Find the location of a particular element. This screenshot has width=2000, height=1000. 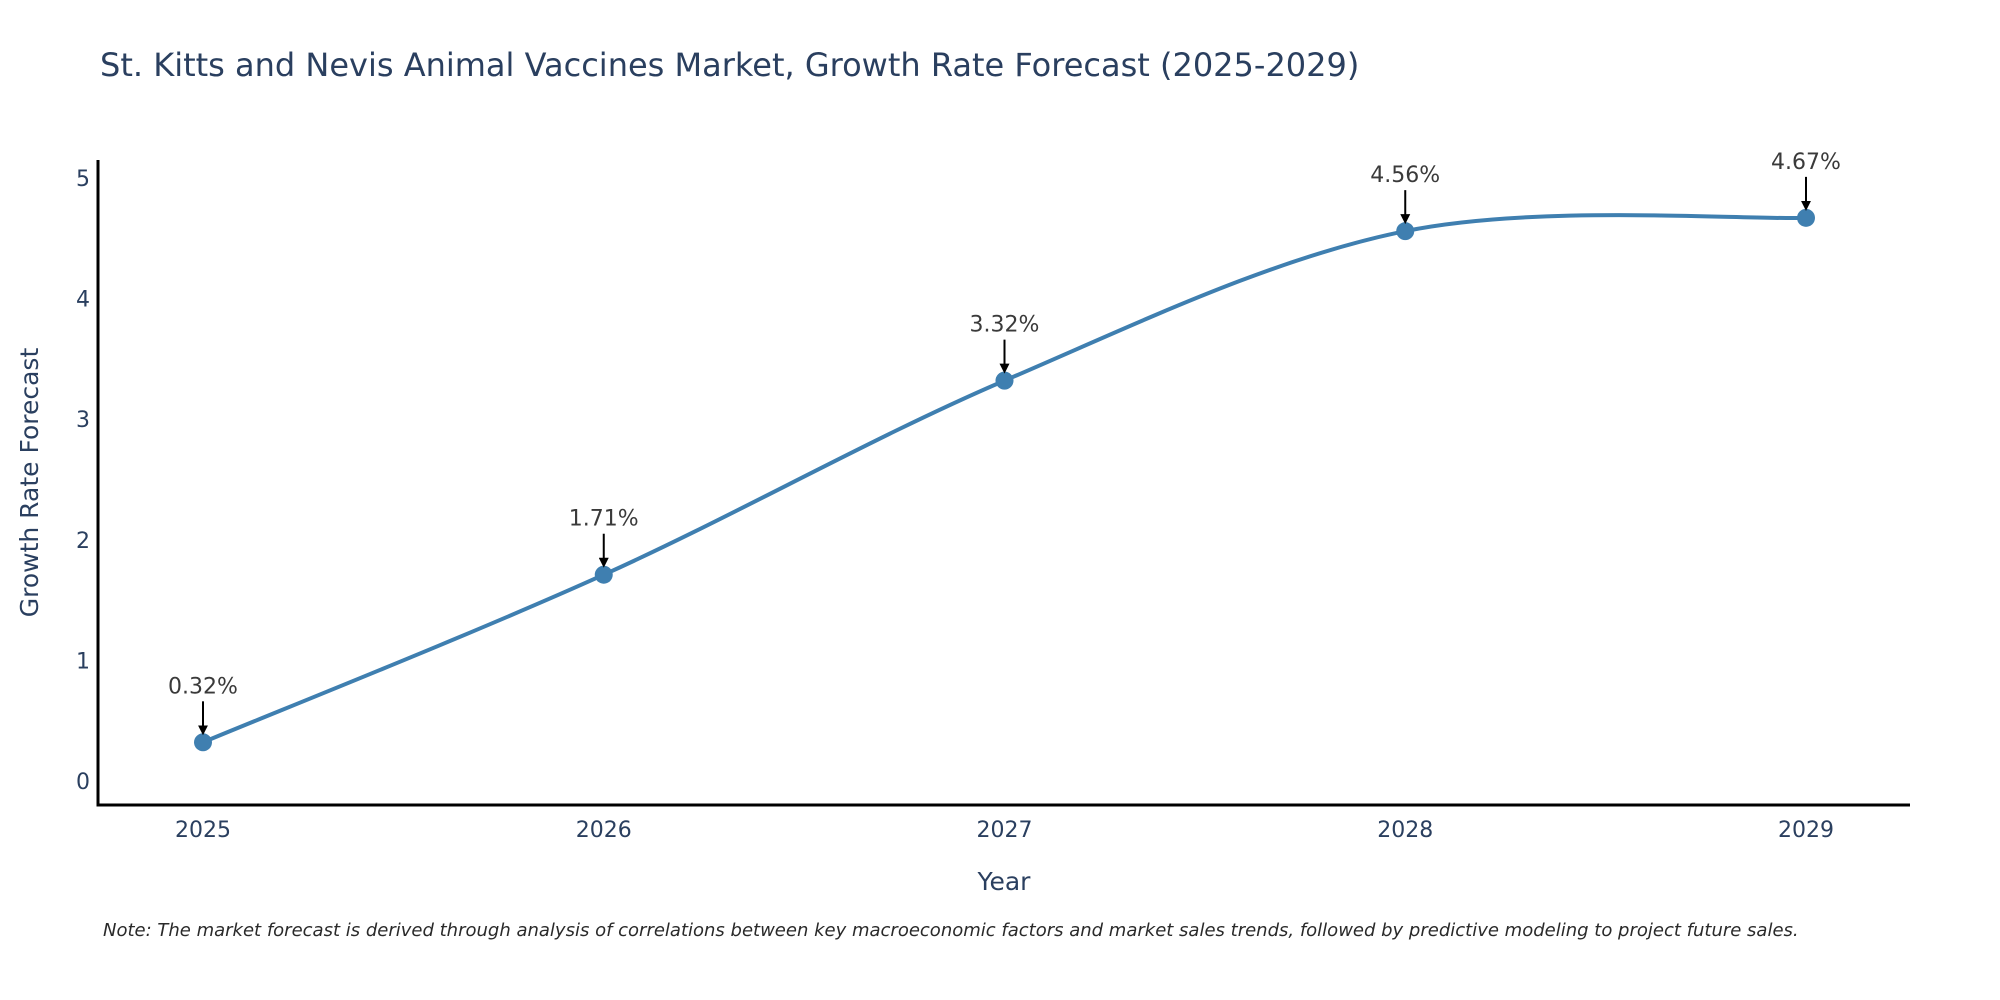

y-axis-title: Growth Rate Forecast is located at coordinates (29, 483).